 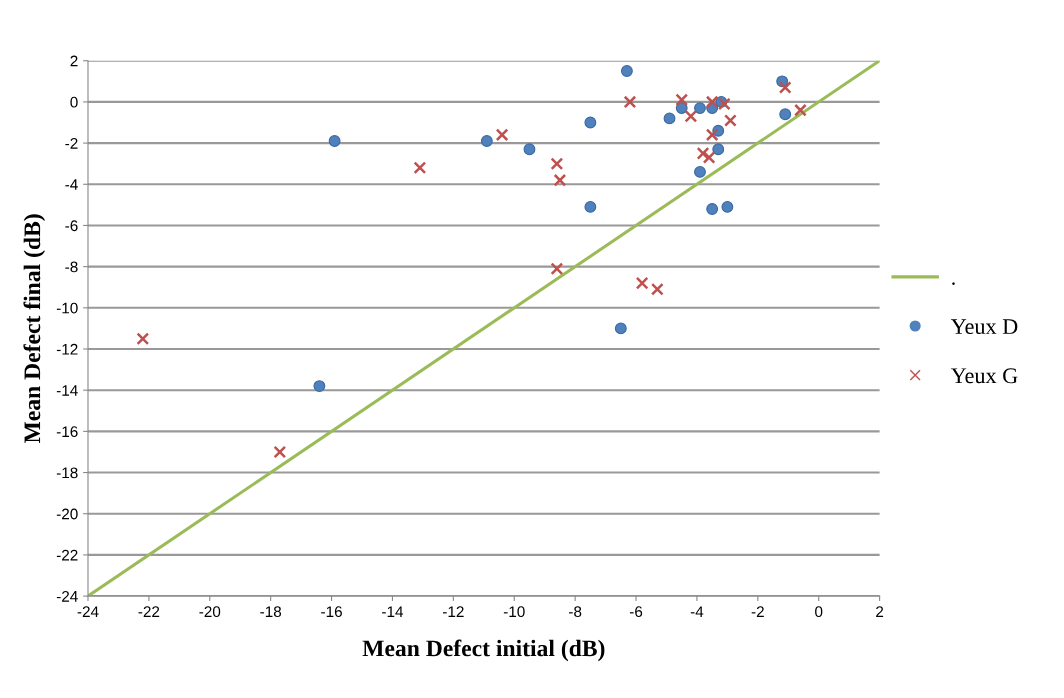 What do you see at coordinates (514, 612) in the screenshot?
I see `x-tick-label: -10` at bounding box center [514, 612].